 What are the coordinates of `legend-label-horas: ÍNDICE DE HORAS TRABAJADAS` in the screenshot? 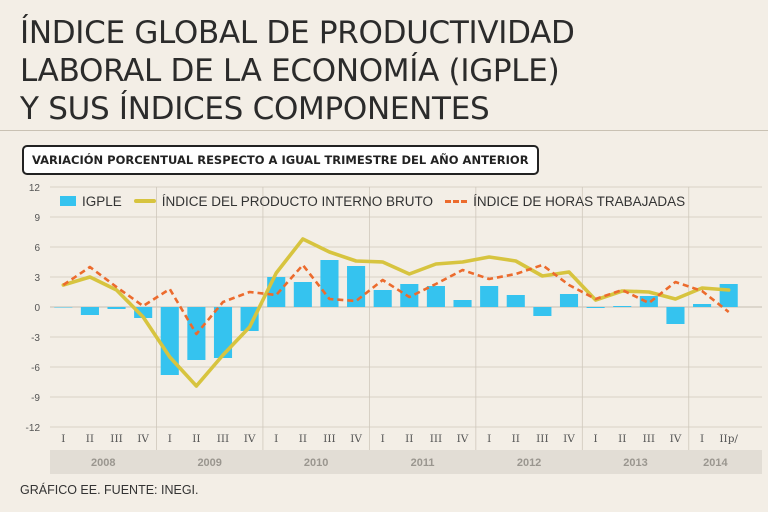 It's located at (579, 201).